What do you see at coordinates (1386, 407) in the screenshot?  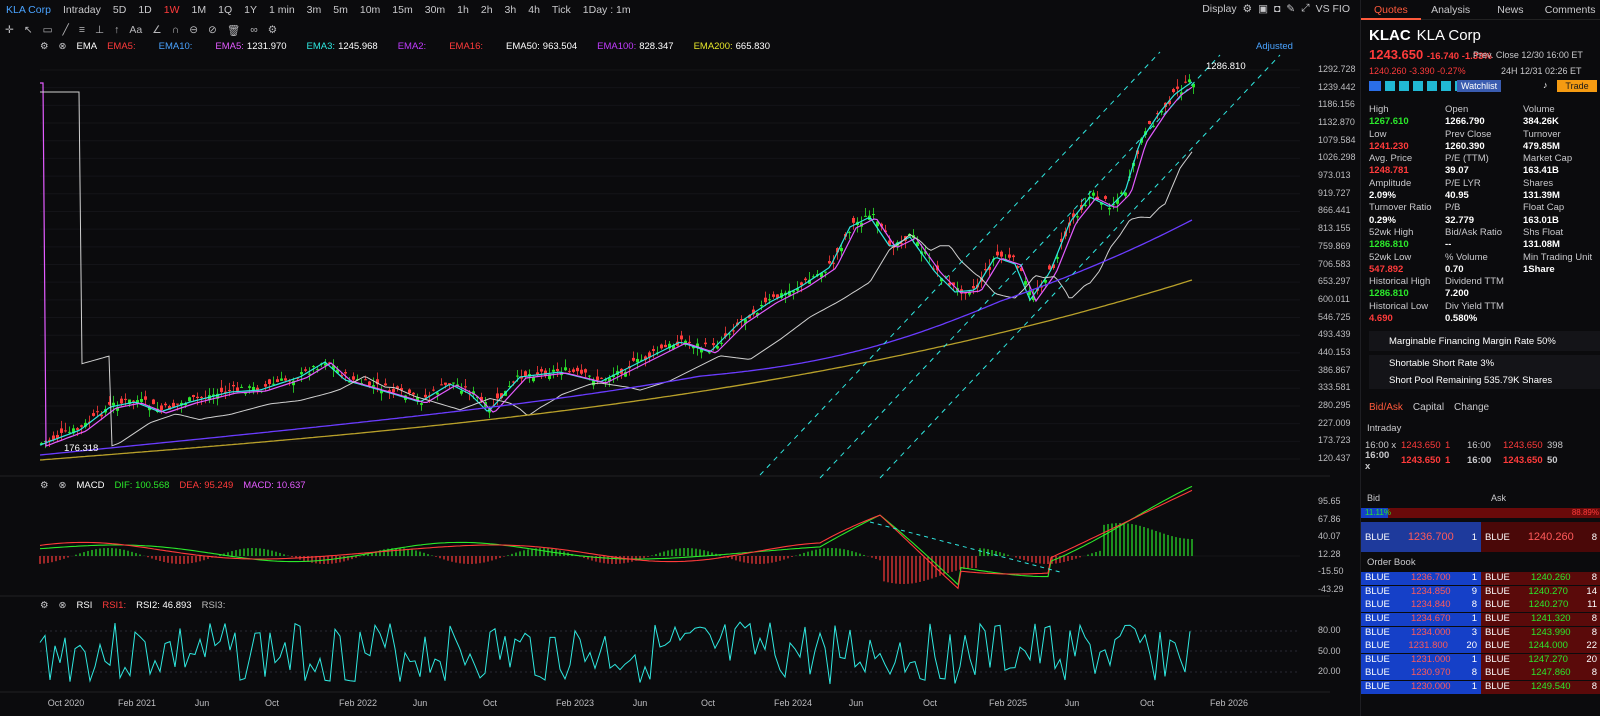 I see `bidask-tab: Bid/Ask` at bounding box center [1386, 407].